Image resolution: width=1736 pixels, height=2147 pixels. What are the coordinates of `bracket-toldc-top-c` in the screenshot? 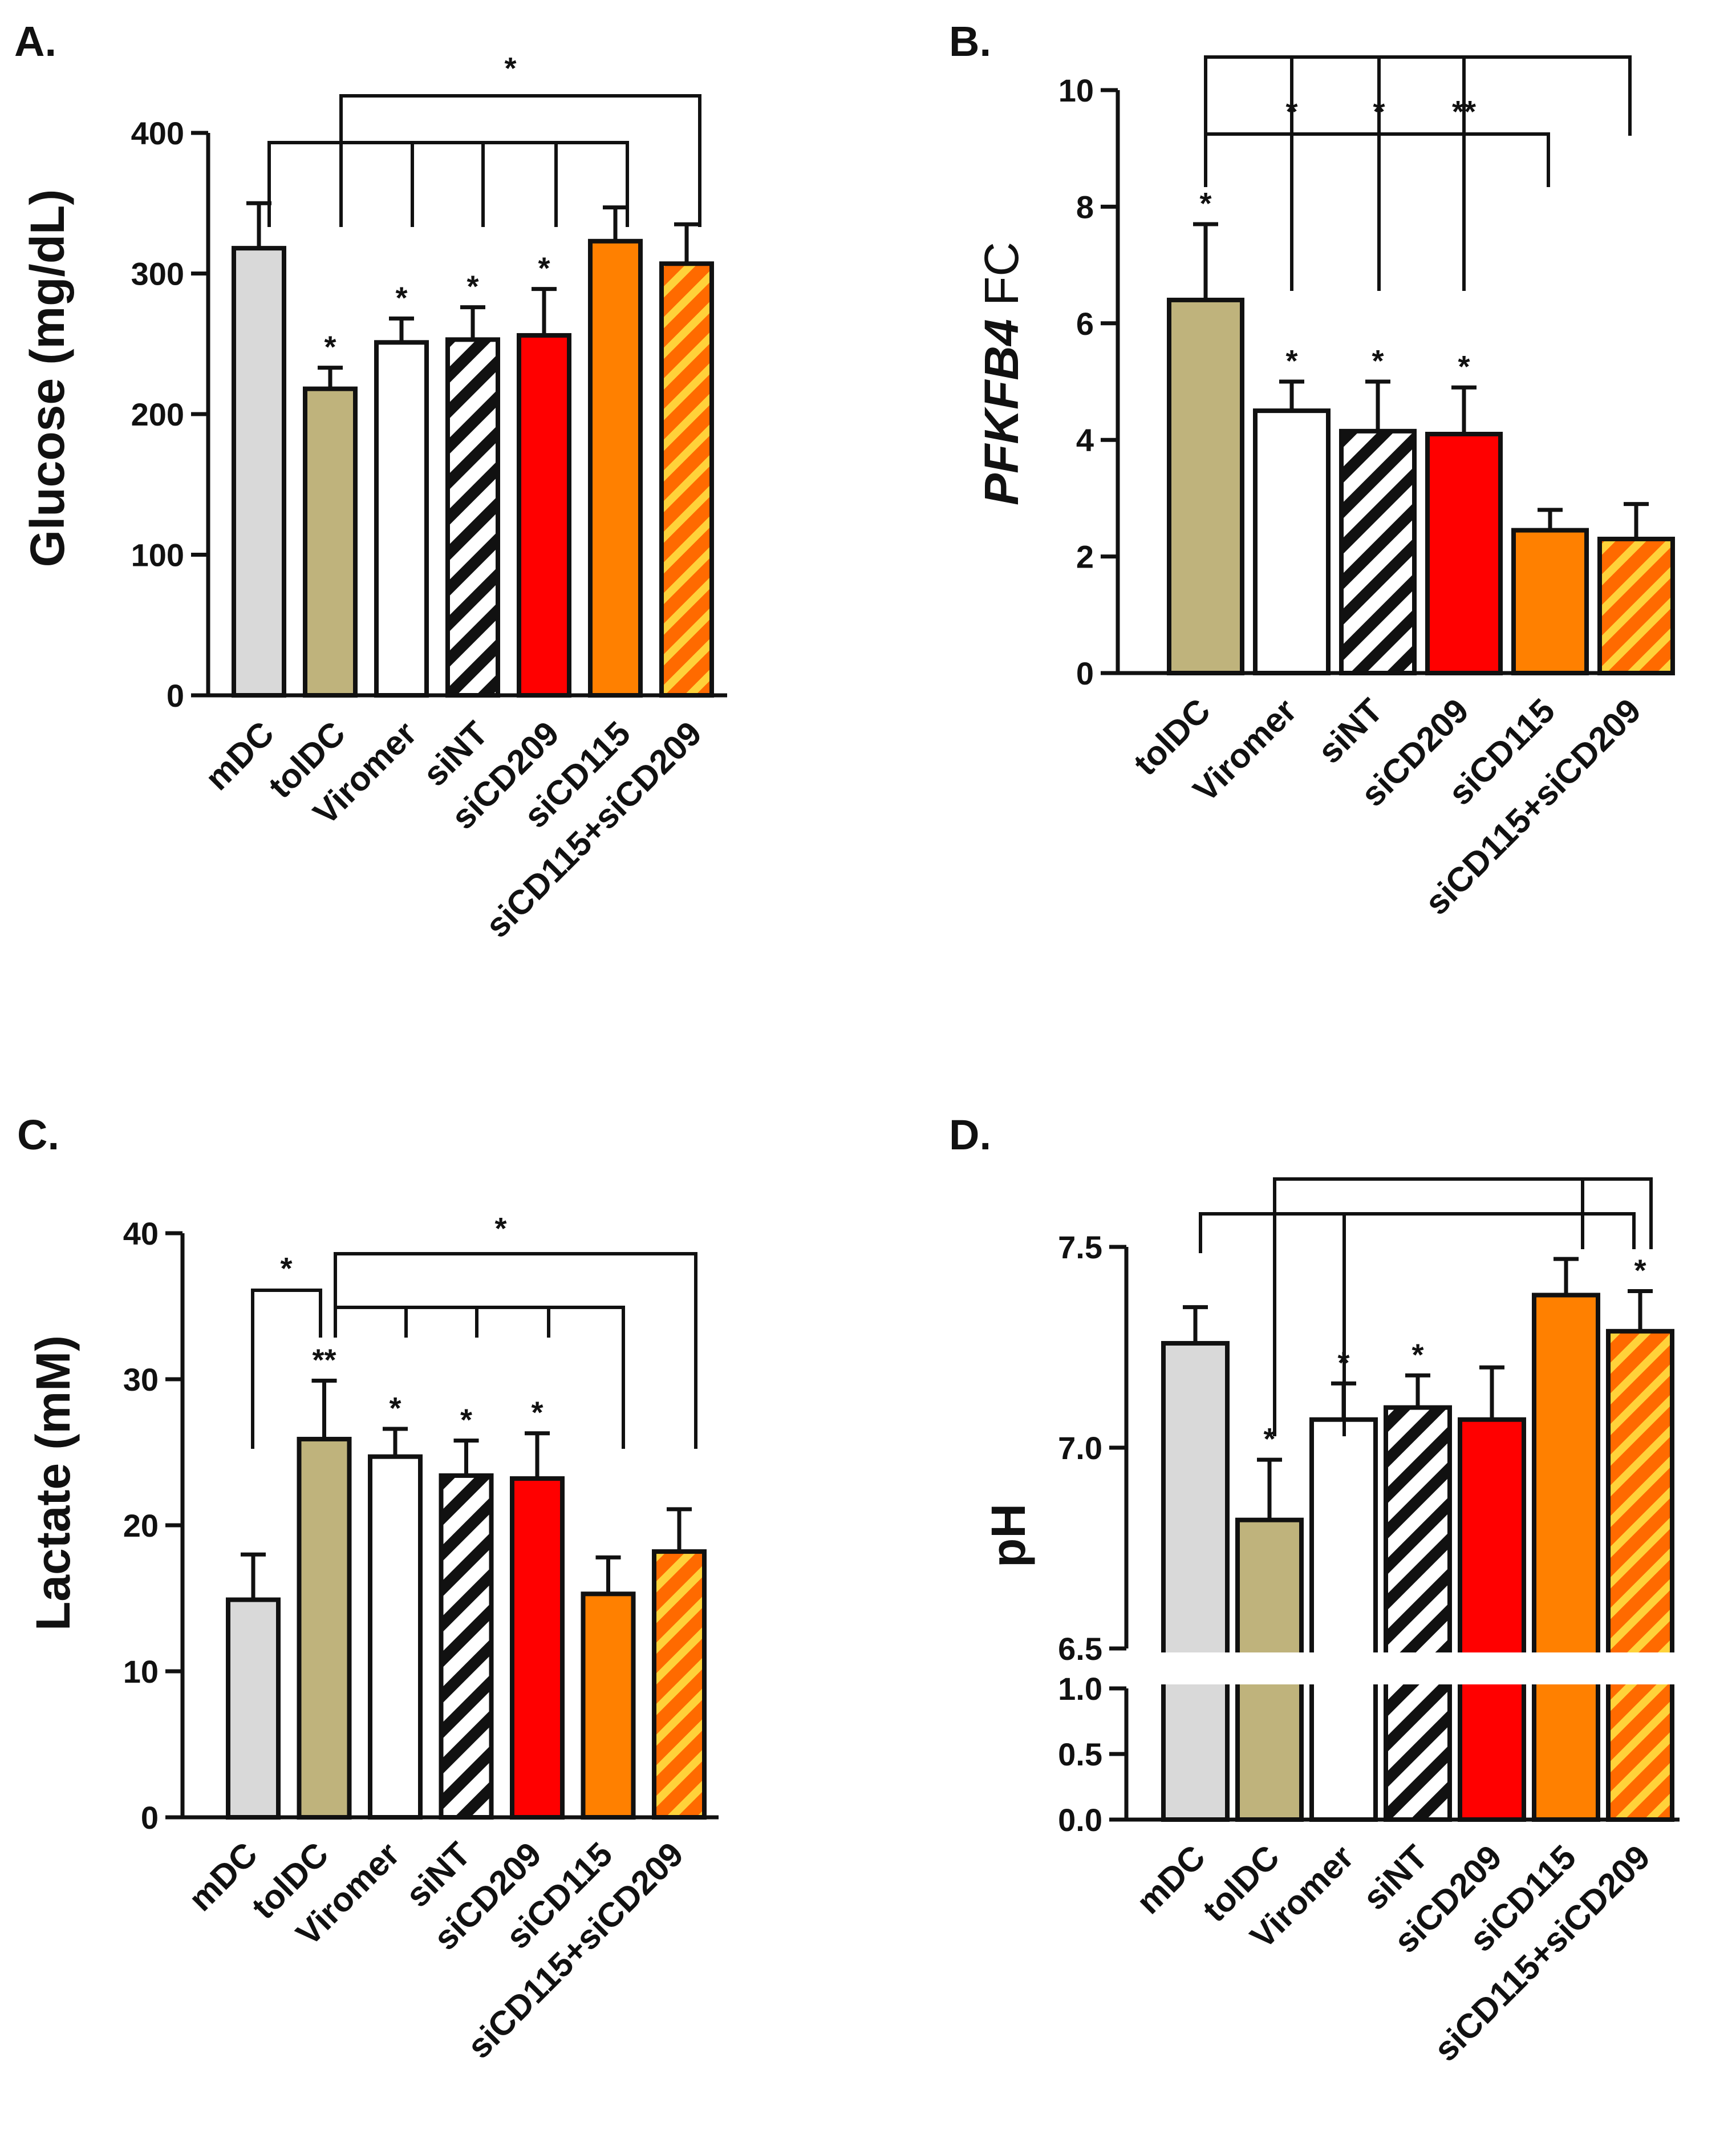 It's located at (515, 1350).